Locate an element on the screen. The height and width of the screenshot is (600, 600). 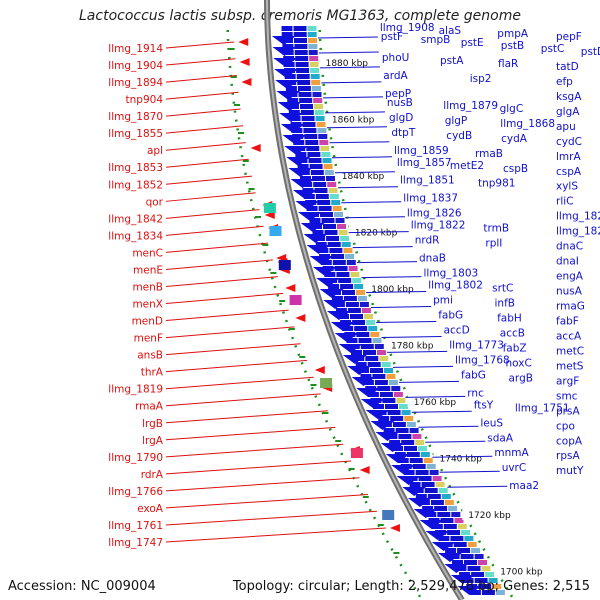
right-gene-label: llmg_1802 is located at coordinates (455, 286).